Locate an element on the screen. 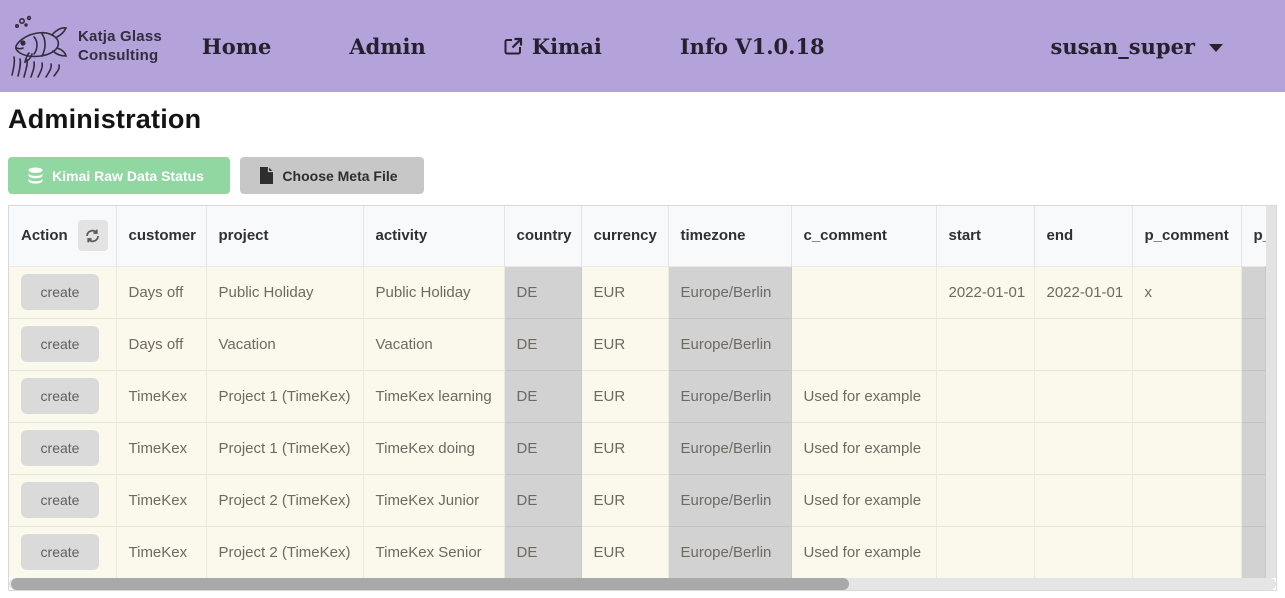 This screenshot has height=598, width=1285. nav-kimai: Kimai is located at coordinates (553, 46).